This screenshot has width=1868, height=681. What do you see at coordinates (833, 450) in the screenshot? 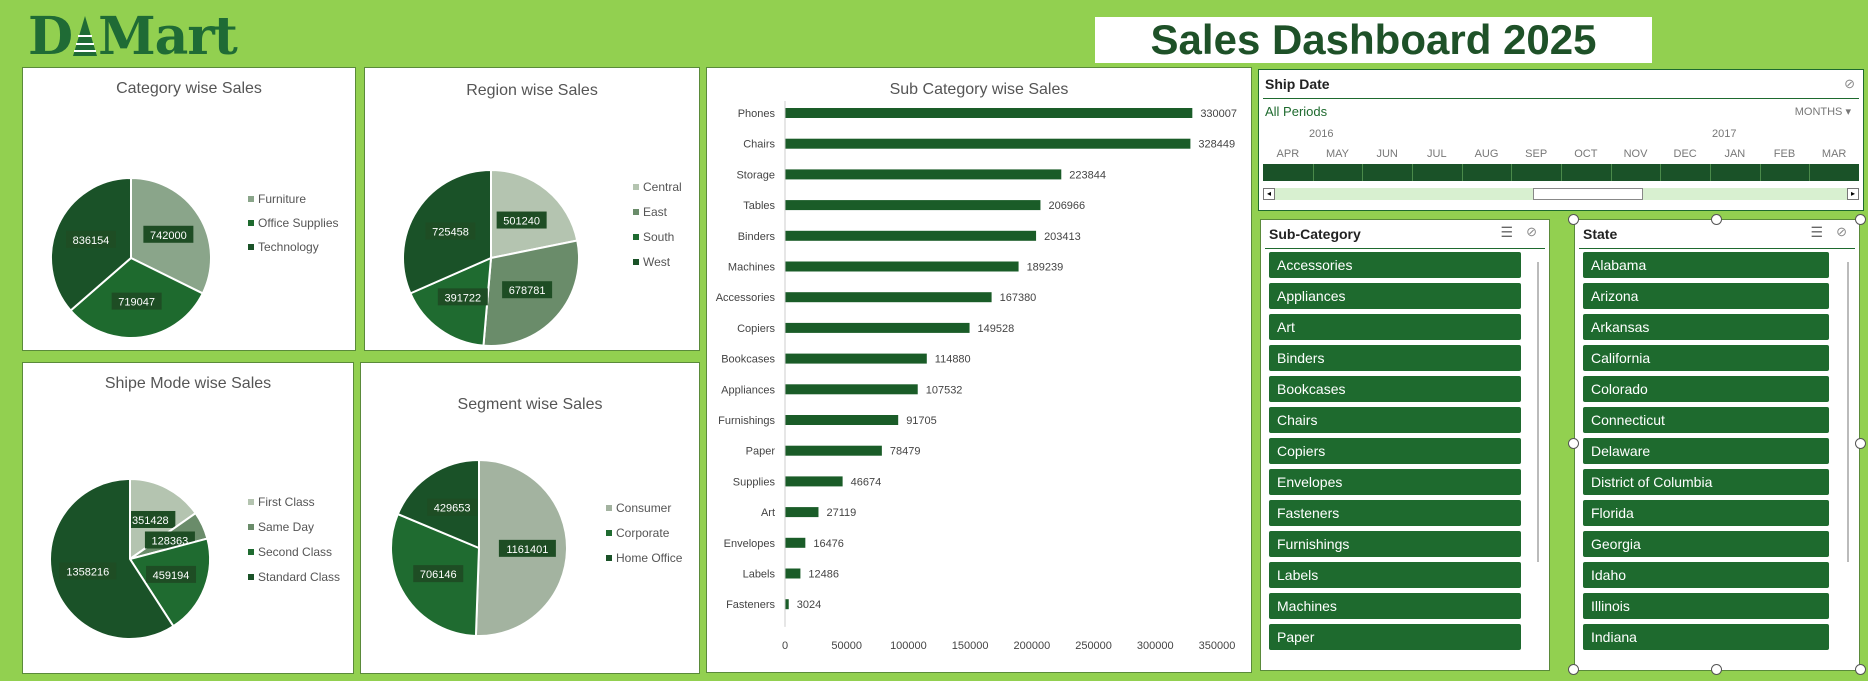
I see `bar-paper` at bounding box center [833, 450].